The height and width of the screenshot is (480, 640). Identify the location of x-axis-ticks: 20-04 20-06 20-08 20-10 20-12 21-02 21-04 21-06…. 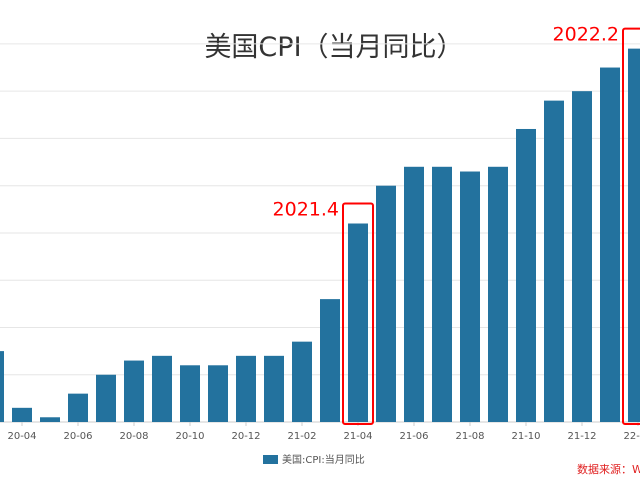
(323, 432).